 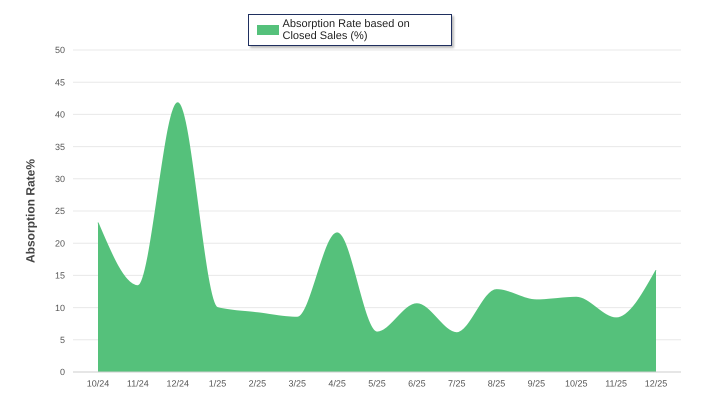 What do you see at coordinates (297, 383) in the screenshot?
I see `x-tick-label: 3/25` at bounding box center [297, 383].